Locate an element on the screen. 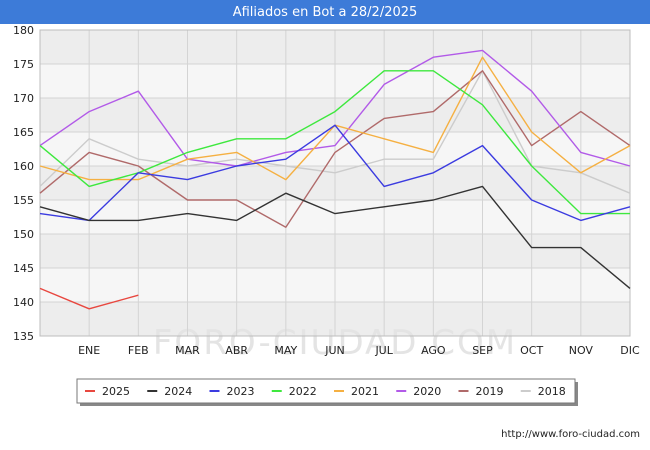 The height and width of the screenshot is (450, 650). y-tick-label: 165 is located at coordinates (23, 132).